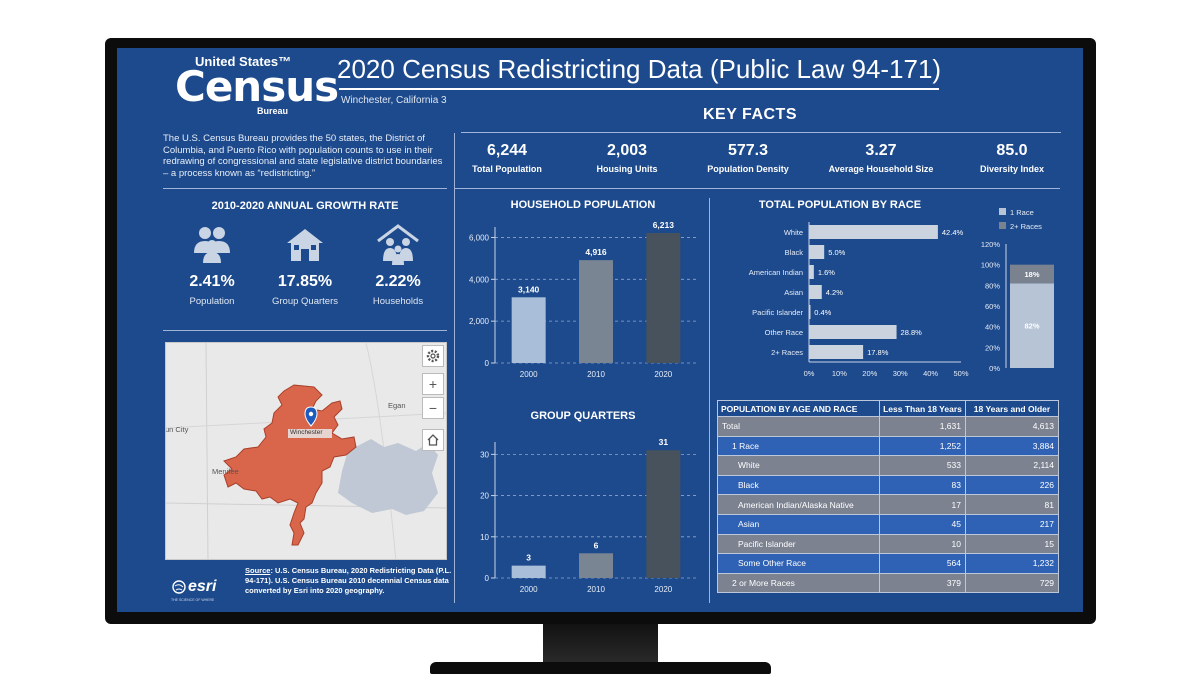  Describe the element at coordinates (1012, 408) in the screenshot. I see `table-header: 18 Years and Older` at that location.